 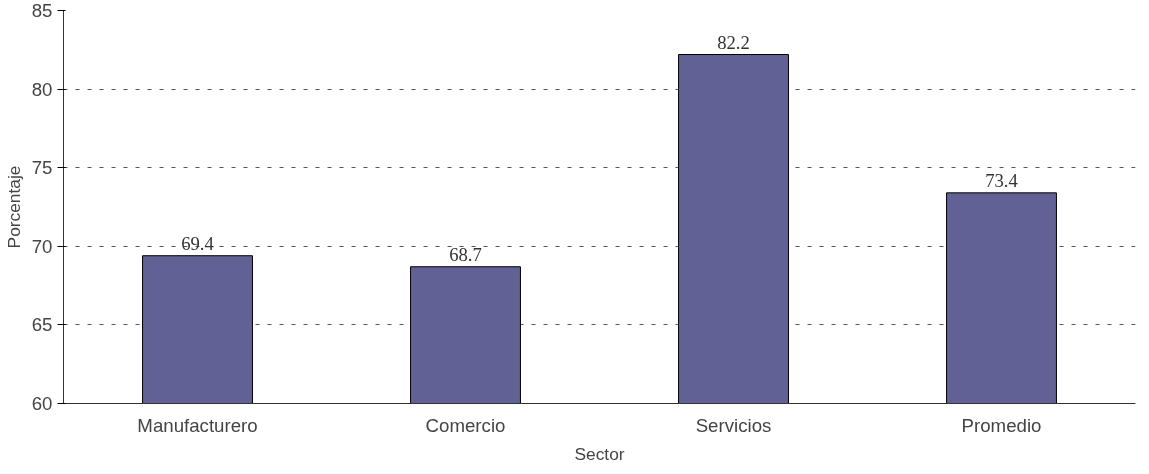 I want to click on x-tick-label: Manufacturero, so click(x=197, y=425).